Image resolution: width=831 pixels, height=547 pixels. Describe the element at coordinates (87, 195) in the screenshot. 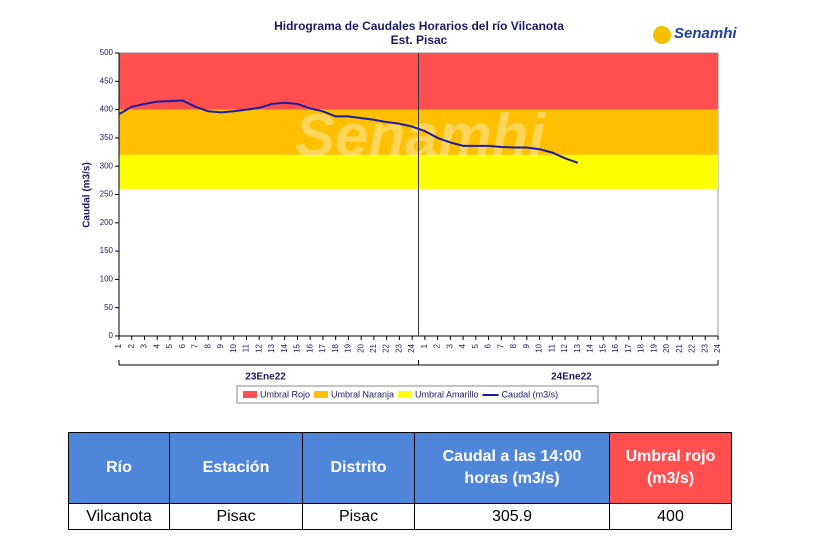

I see `y-axis-label: Caudal (m3/s)` at that location.